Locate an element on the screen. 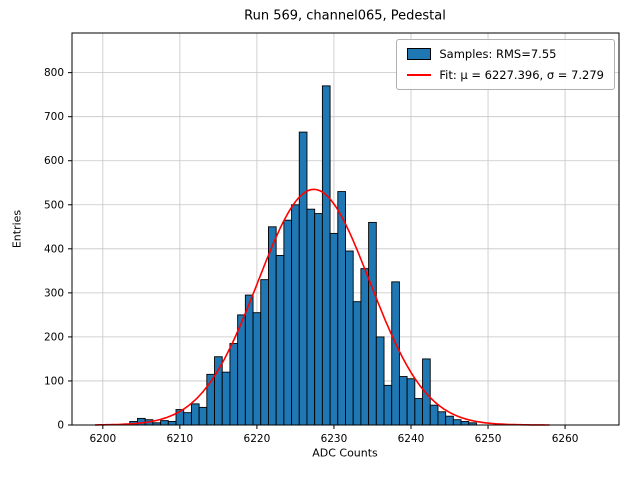  svg-text: 6210 is located at coordinates (179, 439).